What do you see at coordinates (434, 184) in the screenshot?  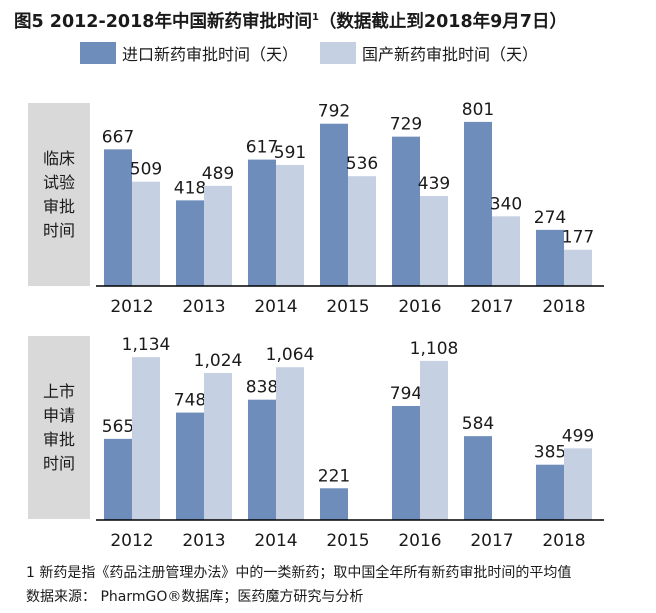 I see `data-label-domestic-2016: 439` at bounding box center [434, 184].